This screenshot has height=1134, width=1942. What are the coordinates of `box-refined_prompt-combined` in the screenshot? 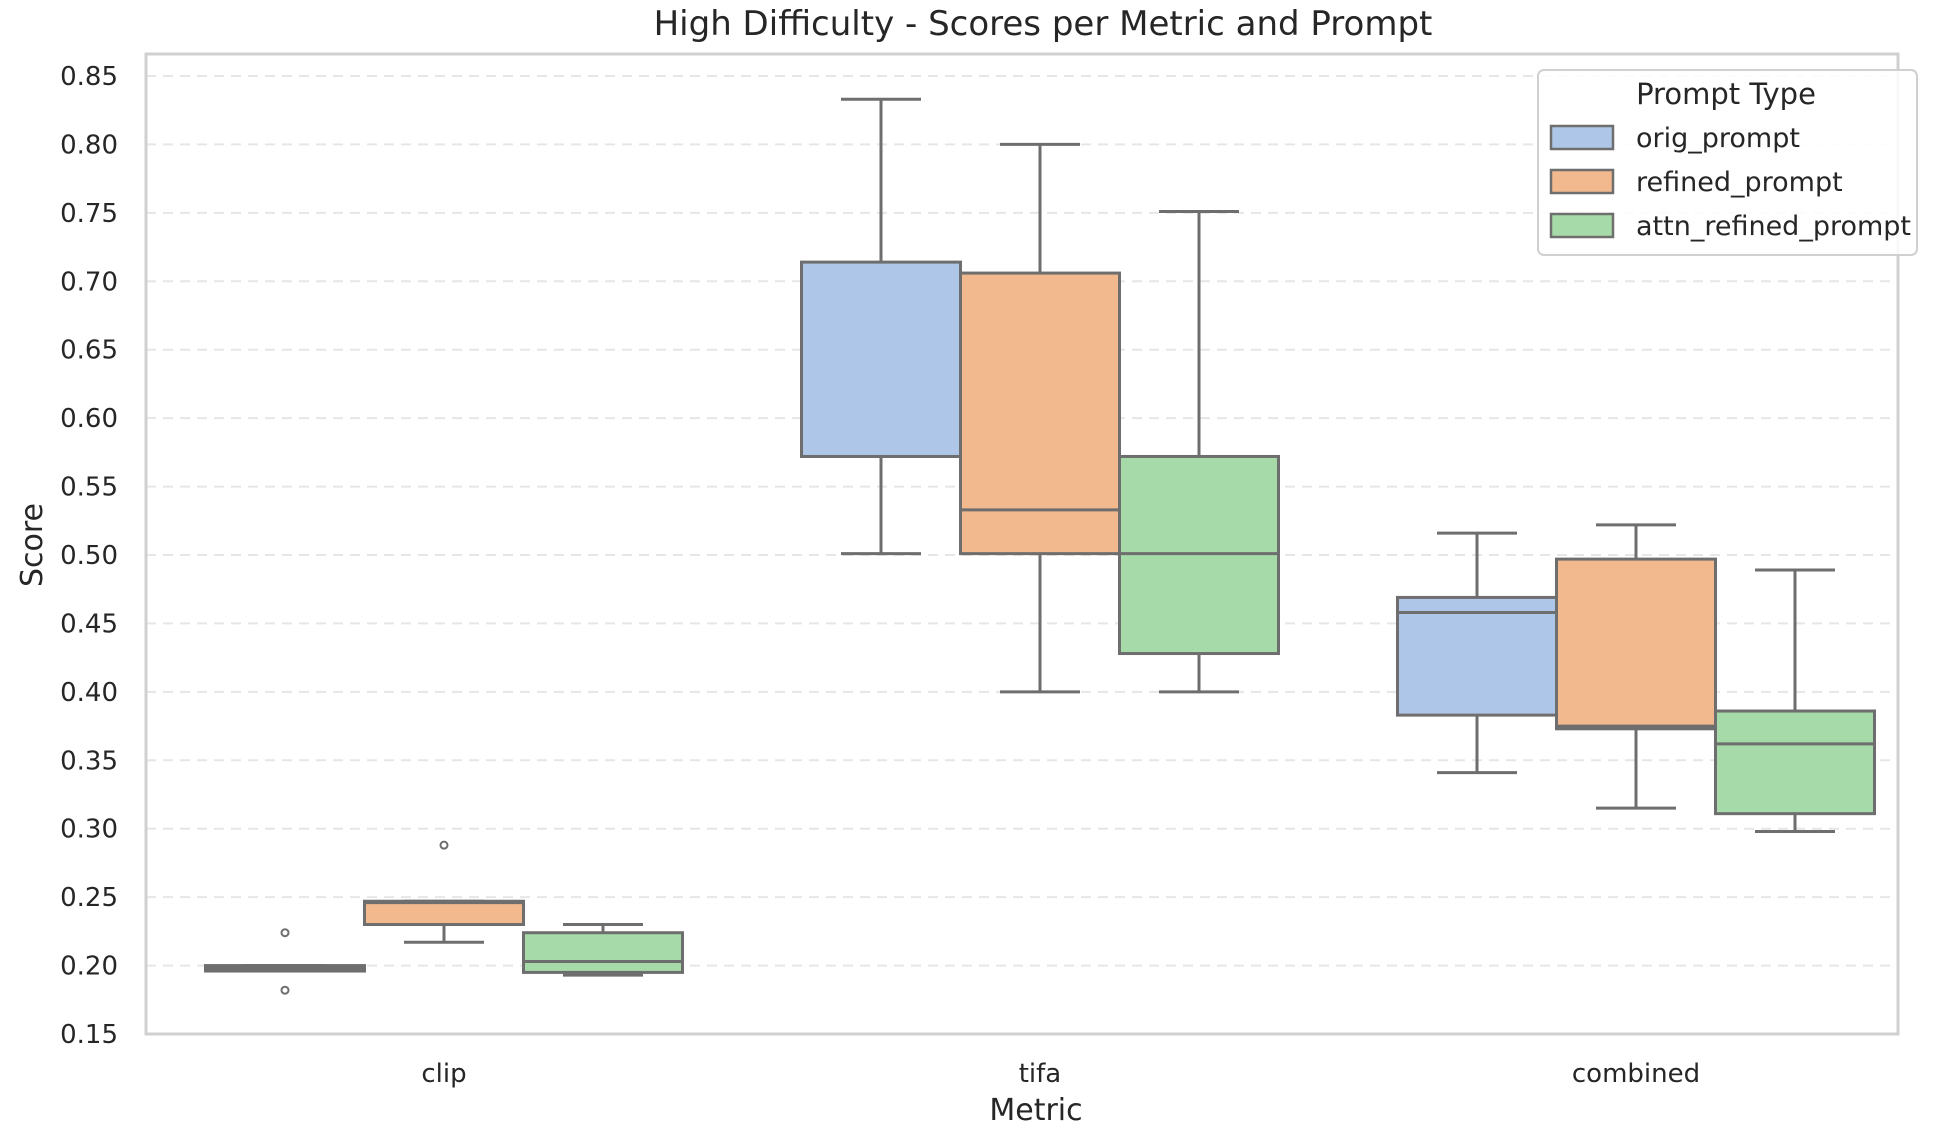 It's located at (1636, 666).